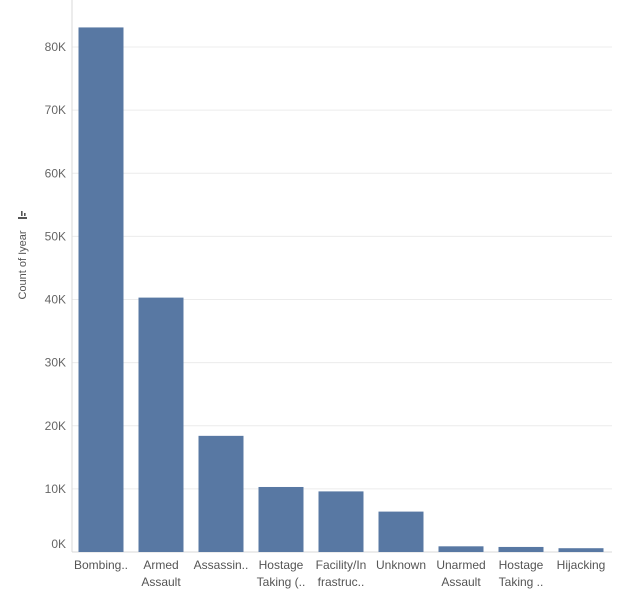  Describe the element at coordinates (55, 236) in the screenshot. I see `y-tick-label: 50K` at that location.